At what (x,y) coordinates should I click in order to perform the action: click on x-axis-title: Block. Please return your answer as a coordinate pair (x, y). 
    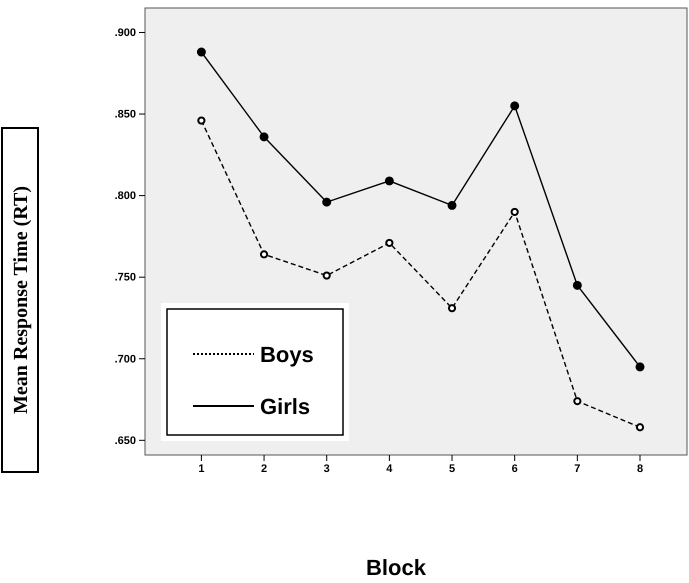
    Looking at the image, I should click on (396, 567).